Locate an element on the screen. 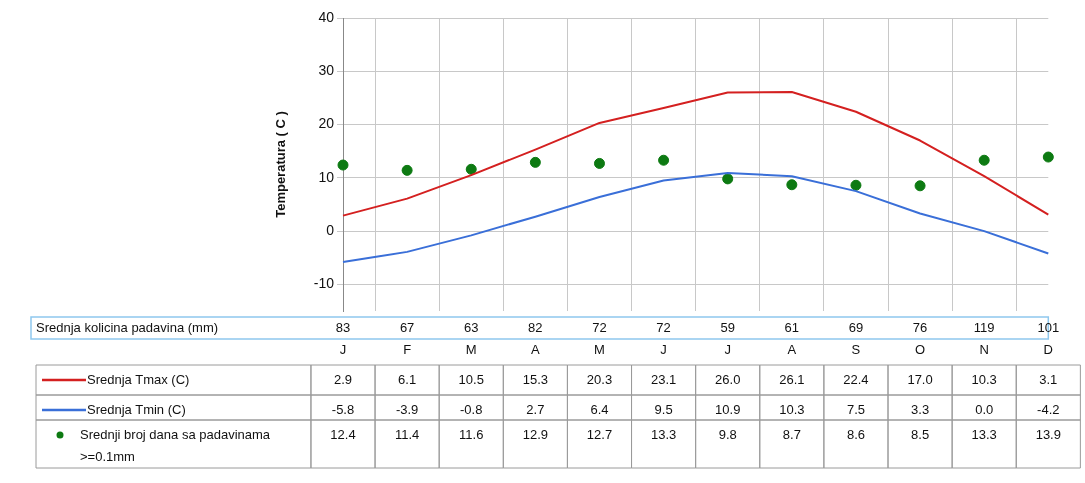  data-label: 3.1 is located at coordinates (1048, 379).